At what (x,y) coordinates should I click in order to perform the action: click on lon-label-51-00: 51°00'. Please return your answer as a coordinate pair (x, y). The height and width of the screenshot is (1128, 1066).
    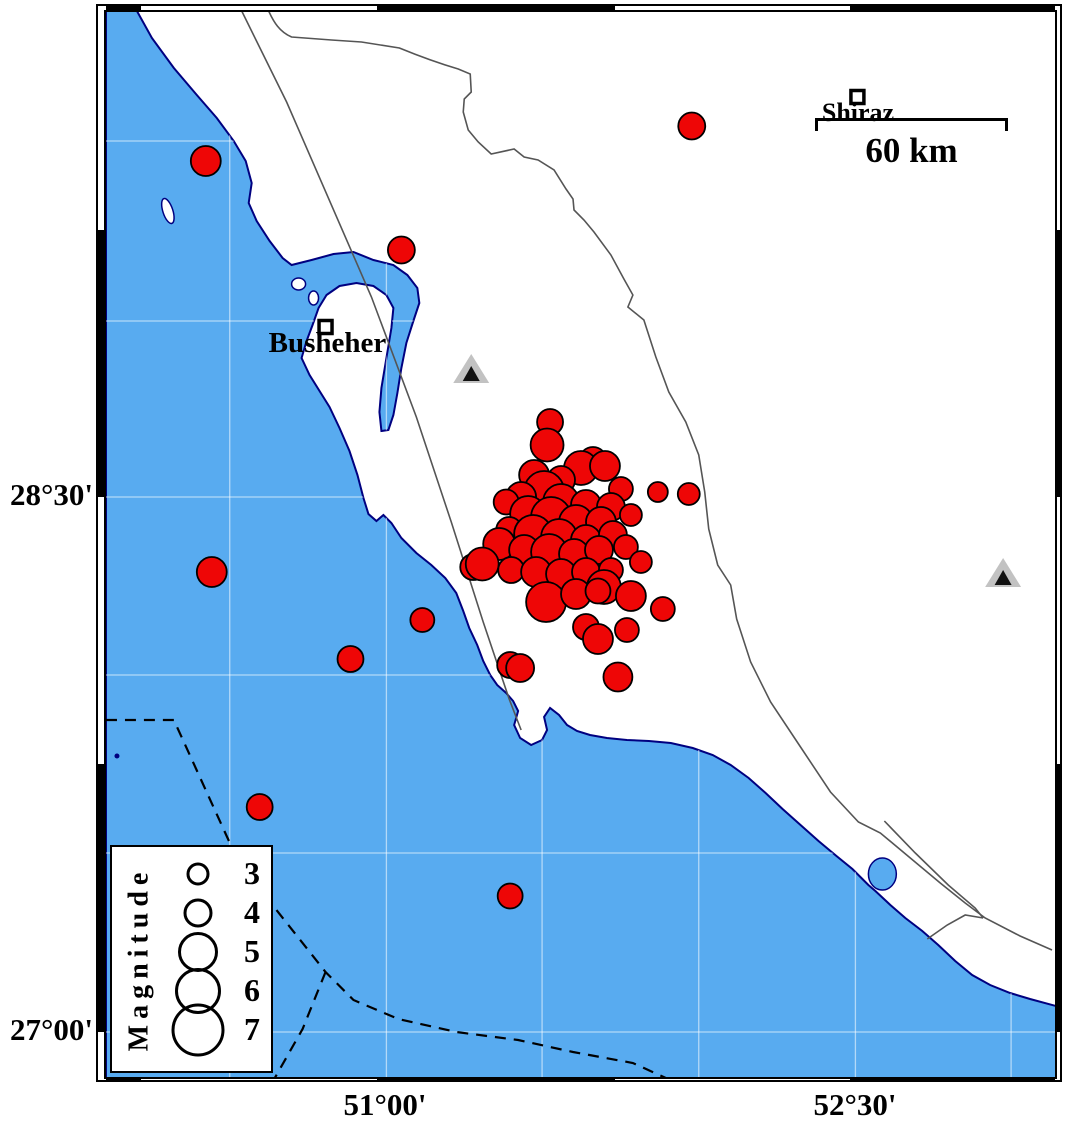
    Looking at the image, I should click on (385, 1104).